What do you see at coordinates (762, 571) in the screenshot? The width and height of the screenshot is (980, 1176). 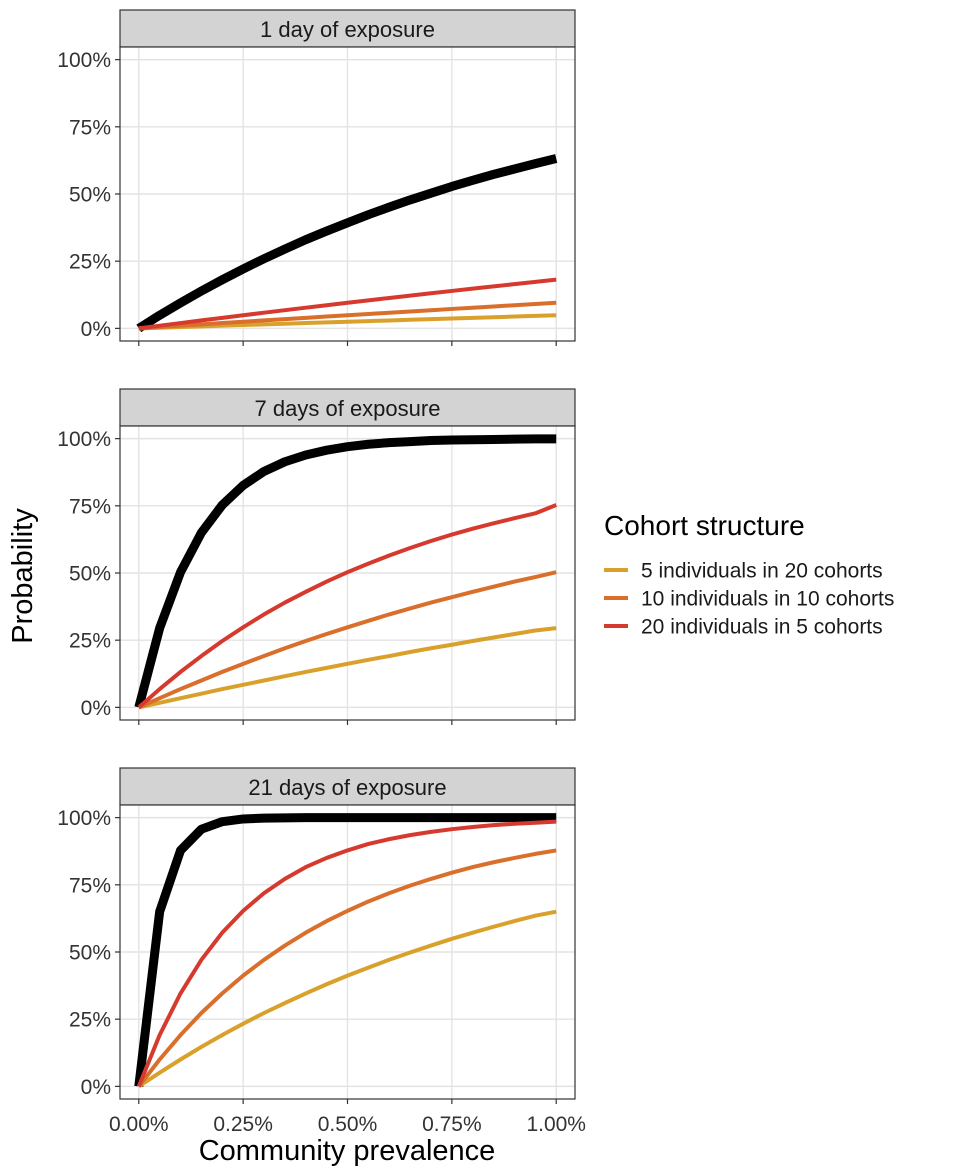 I see `legend-label: 5 individuals in 20 cohorts` at bounding box center [762, 571].